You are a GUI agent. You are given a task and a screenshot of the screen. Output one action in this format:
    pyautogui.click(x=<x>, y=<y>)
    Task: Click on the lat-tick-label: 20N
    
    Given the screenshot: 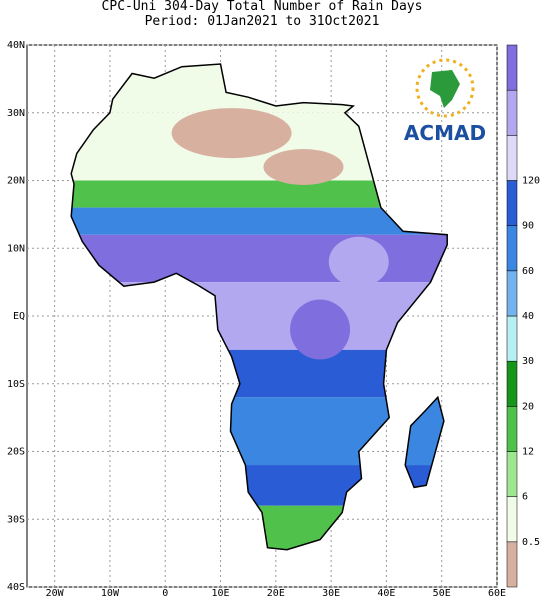 What is the action you would take?
    pyautogui.click(x=16, y=181)
    